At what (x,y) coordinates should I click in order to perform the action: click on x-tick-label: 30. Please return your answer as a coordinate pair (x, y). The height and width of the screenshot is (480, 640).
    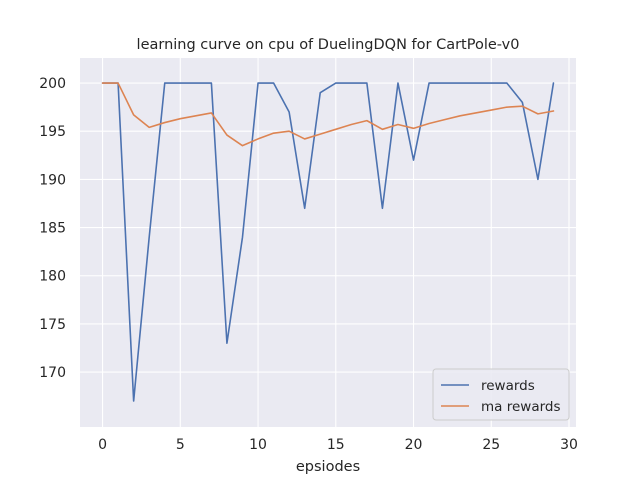
    Looking at the image, I should click on (569, 445).